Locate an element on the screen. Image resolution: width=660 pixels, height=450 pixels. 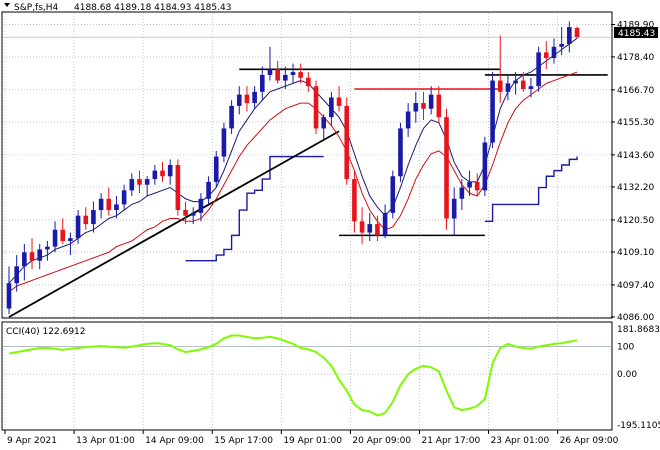
stop-line is located at coordinates (381, 208).